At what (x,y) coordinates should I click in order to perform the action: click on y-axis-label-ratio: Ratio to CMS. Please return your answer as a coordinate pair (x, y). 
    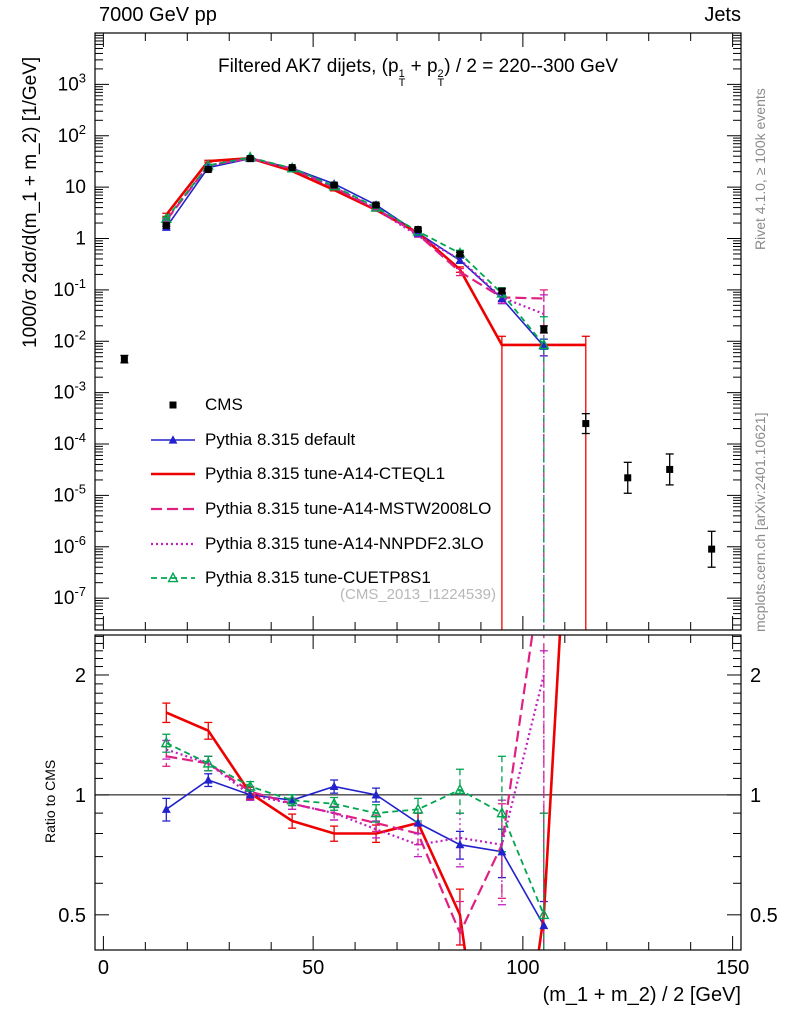
    Looking at the image, I should click on (50, 801).